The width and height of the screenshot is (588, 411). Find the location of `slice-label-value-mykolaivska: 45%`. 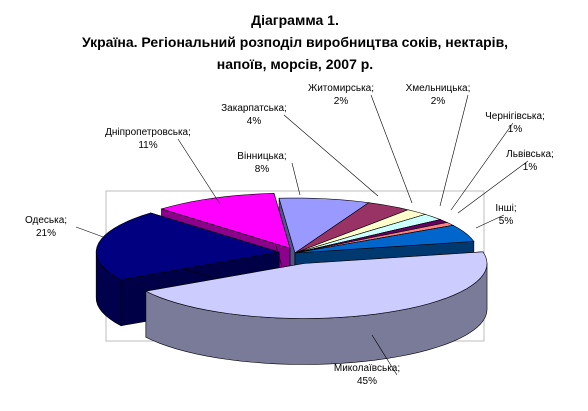

slice-label-value-mykolaivska: 45% is located at coordinates (367, 381).